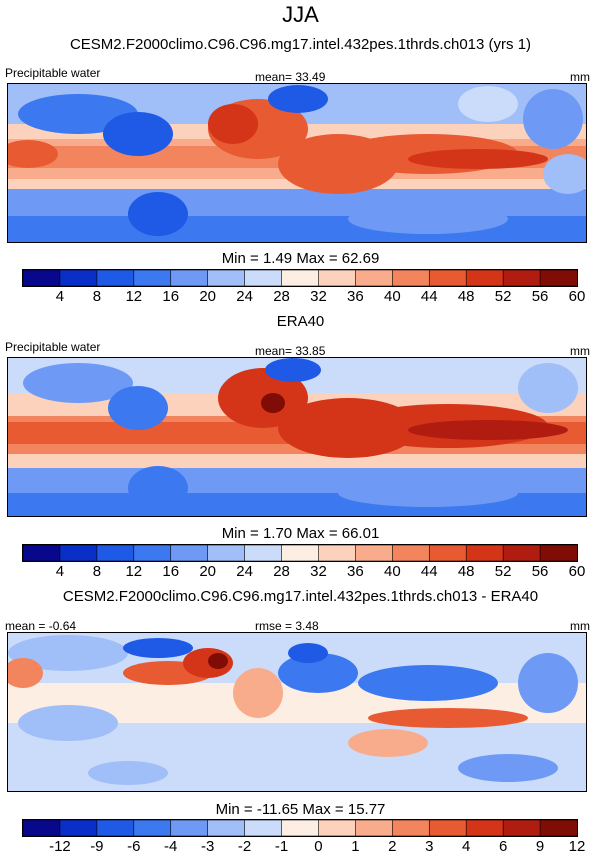 Image resolution: width=601 pixels, height=857 pixels. I want to click on panel-3-colorbar, so click(300, 828).